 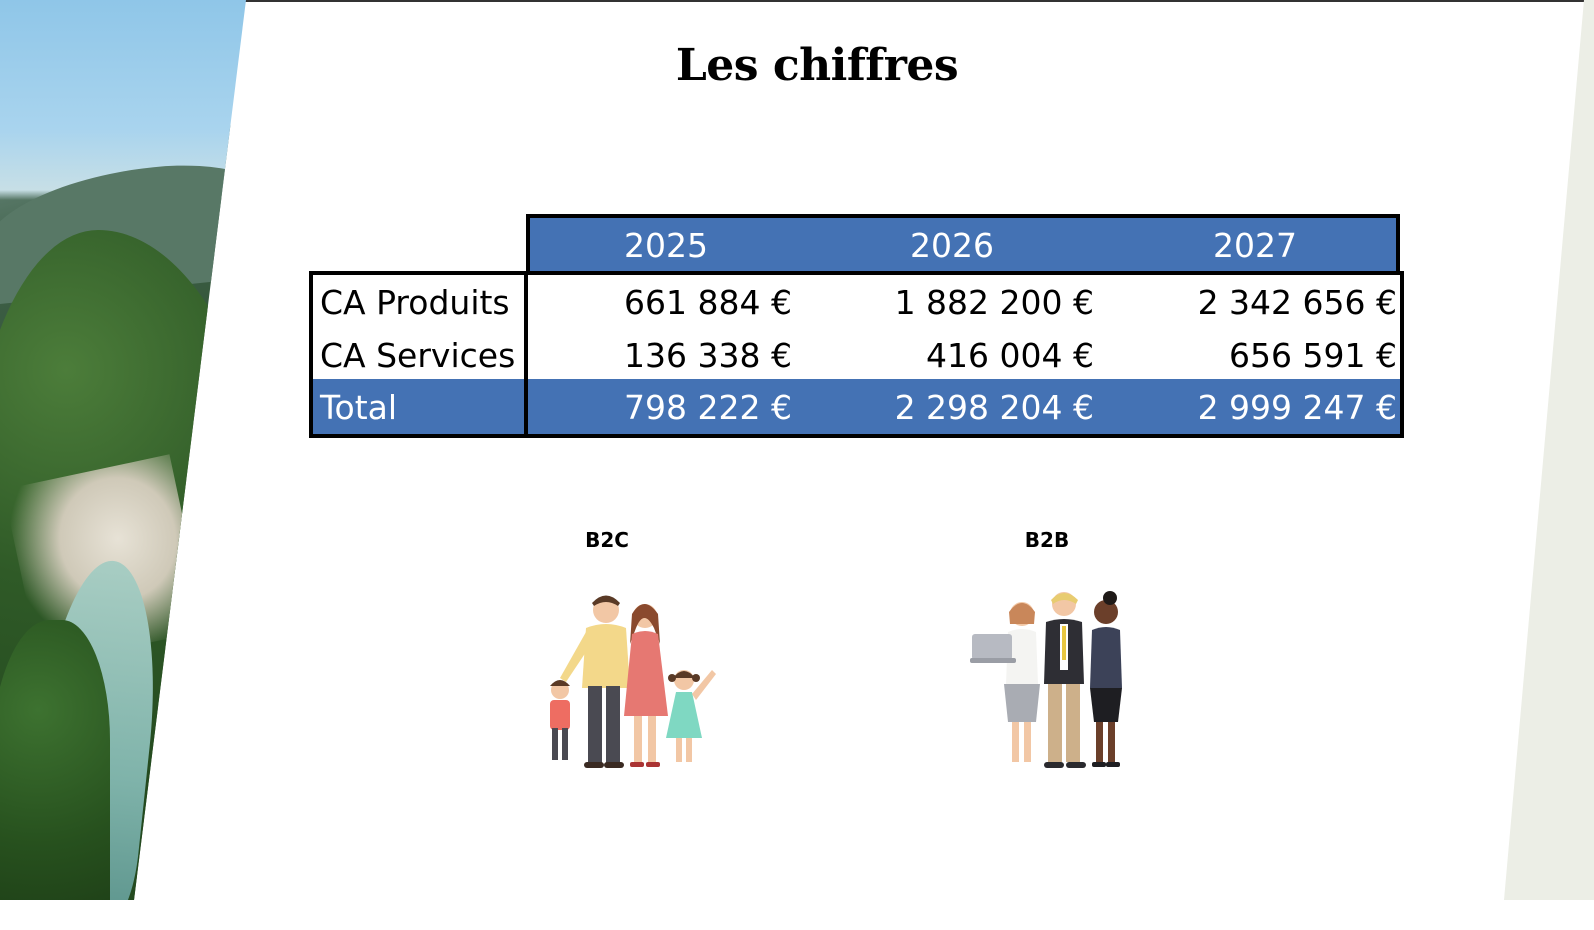 What do you see at coordinates (952, 245) in the screenshot?
I see `year-header-2026: 2026` at bounding box center [952, 245].